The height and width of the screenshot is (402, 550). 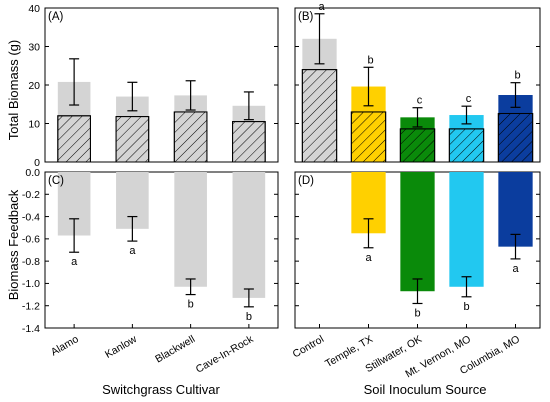 I want to click on xtick-label: Control, so click(x=308, y=346).